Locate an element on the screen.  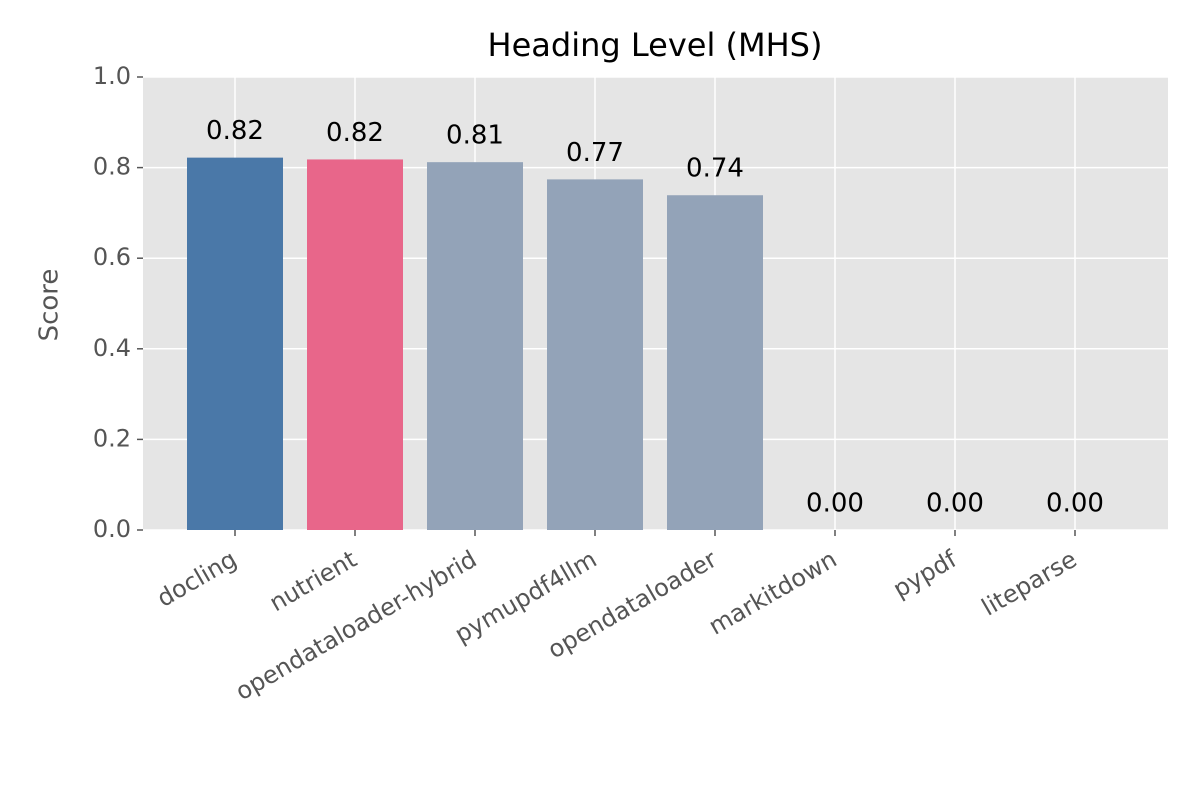
x-tick-label: markitdown is located at coordinates (773, 593).